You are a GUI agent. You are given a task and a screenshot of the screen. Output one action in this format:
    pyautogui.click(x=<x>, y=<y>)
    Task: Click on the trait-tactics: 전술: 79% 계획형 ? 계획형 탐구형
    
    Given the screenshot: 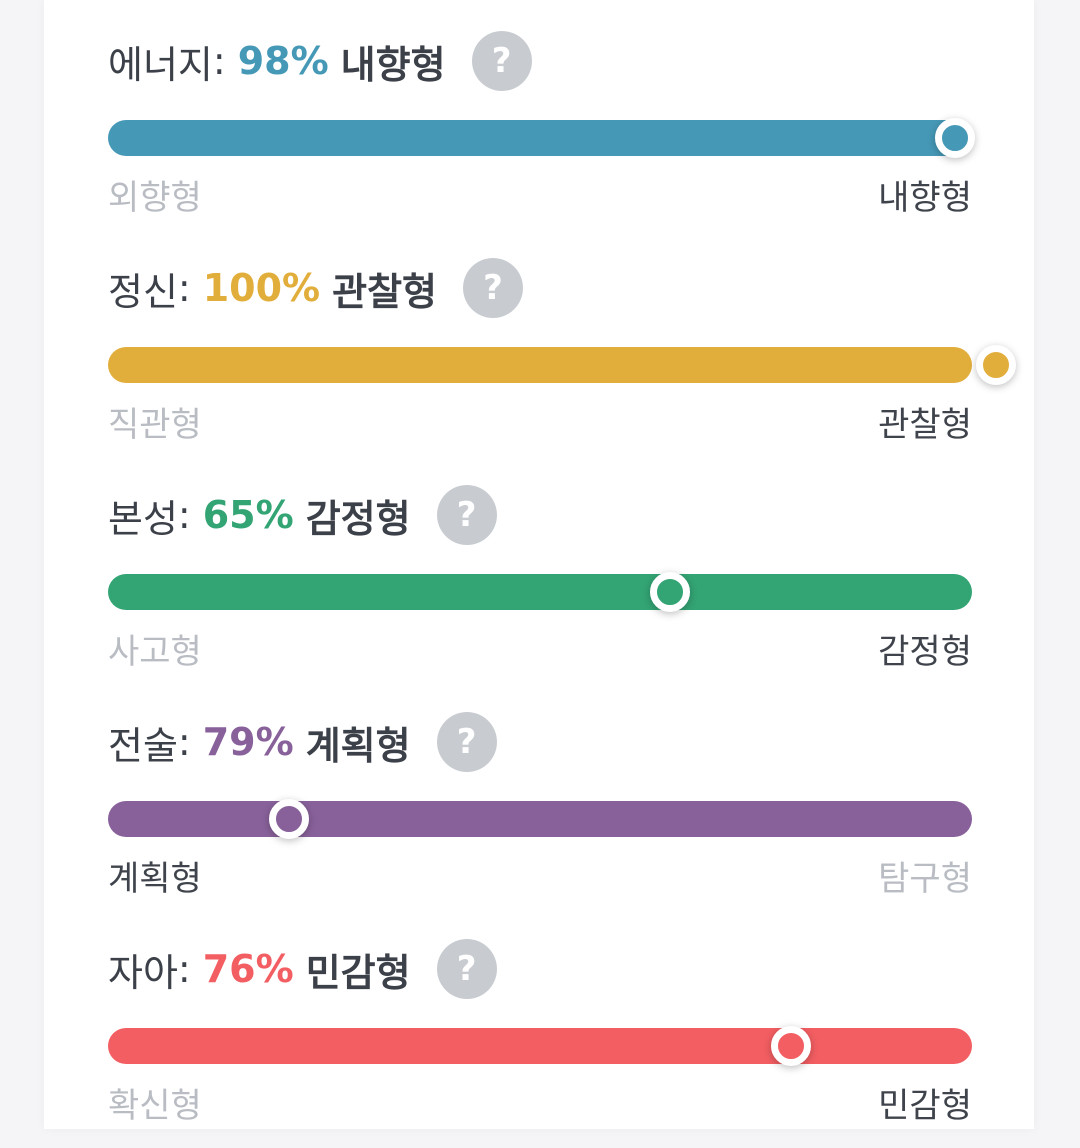 What is the action you would take?
    pyautogui.click(x=540, y=816)
    